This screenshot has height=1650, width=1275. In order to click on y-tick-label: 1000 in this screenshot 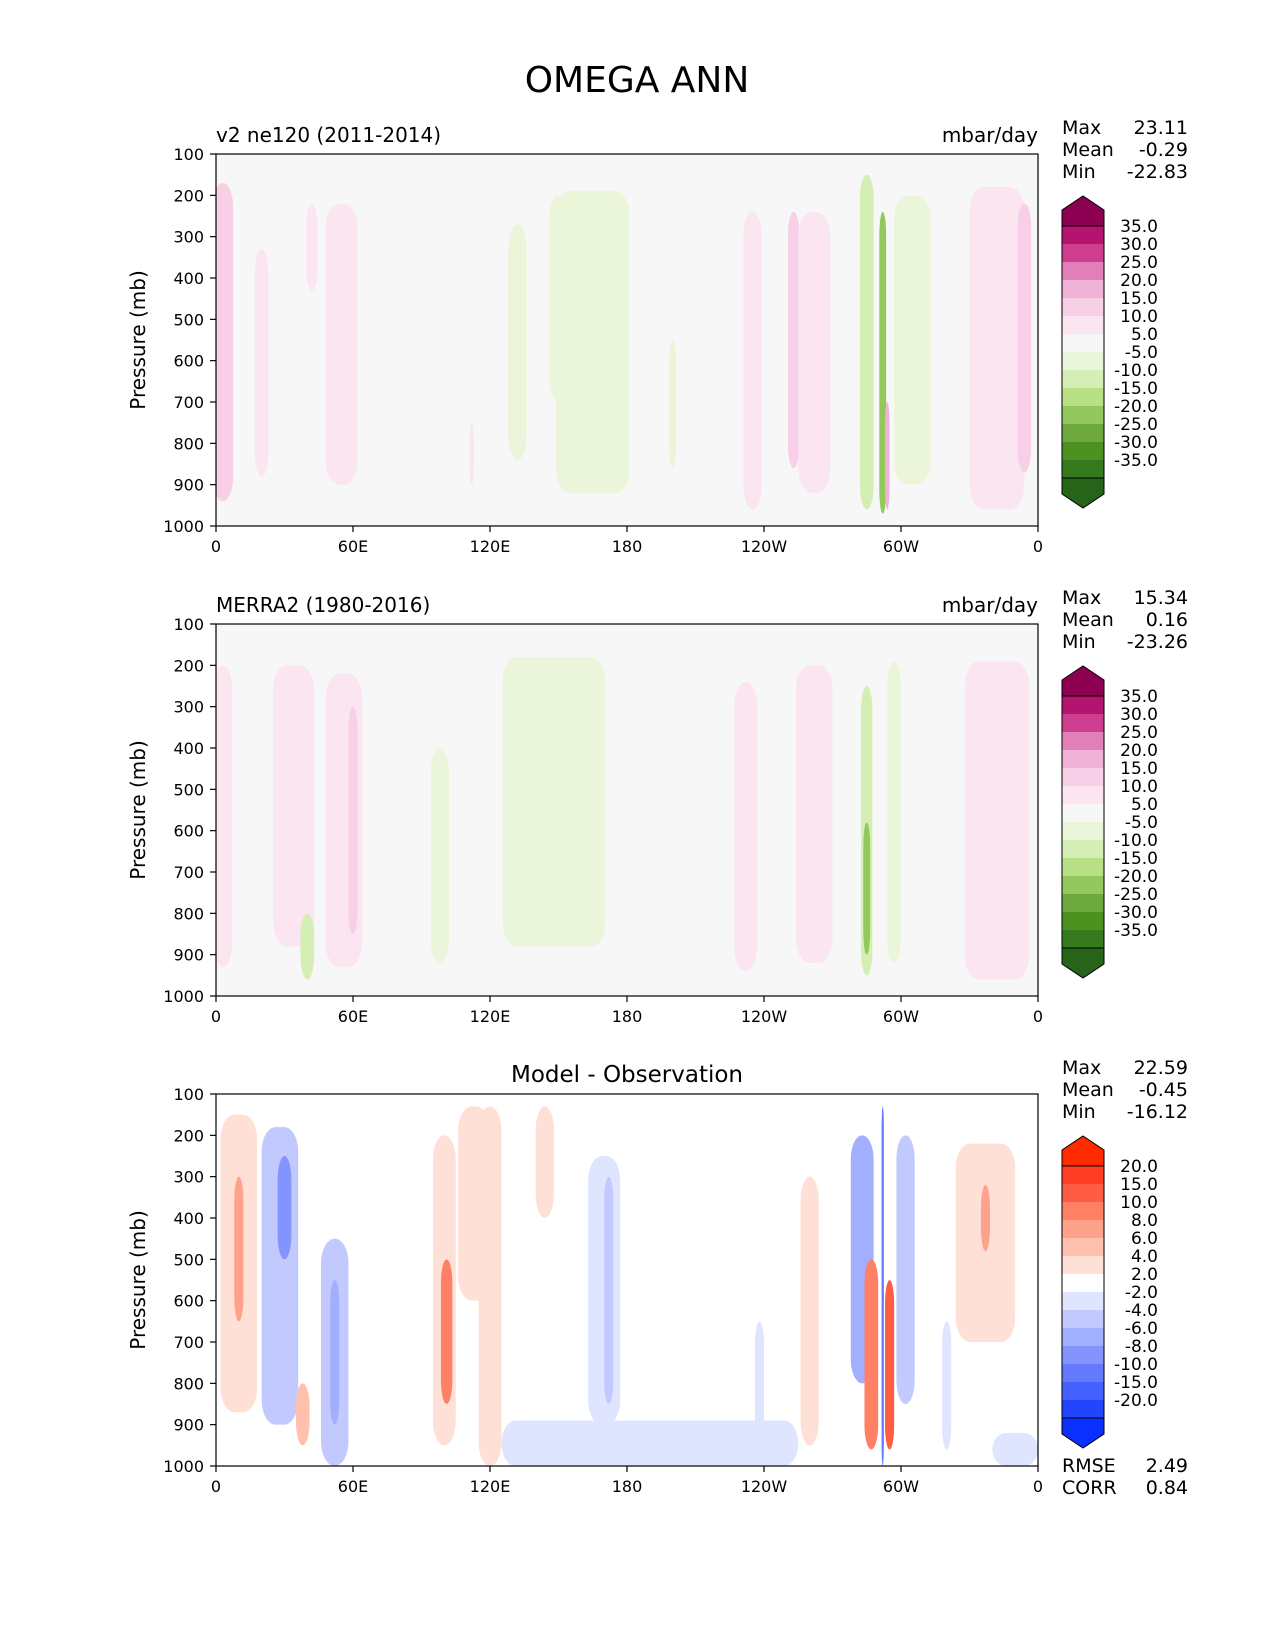, I will do `click(183, 996)`.